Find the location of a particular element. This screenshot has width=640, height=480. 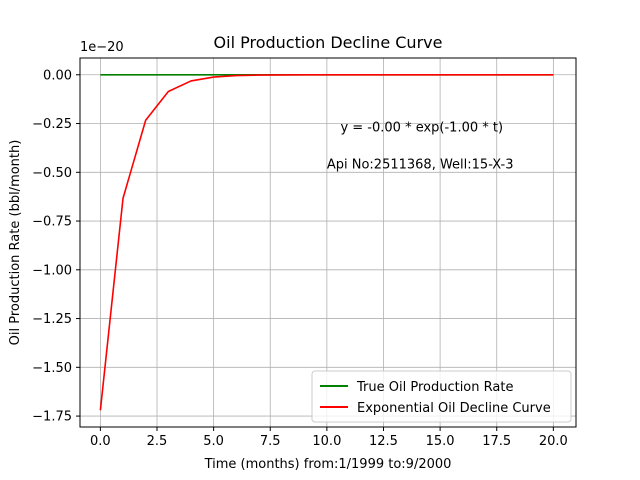

well-info-annotation: Api No:2511368, Well:15-X-3 is located at coordinates (420, 164).